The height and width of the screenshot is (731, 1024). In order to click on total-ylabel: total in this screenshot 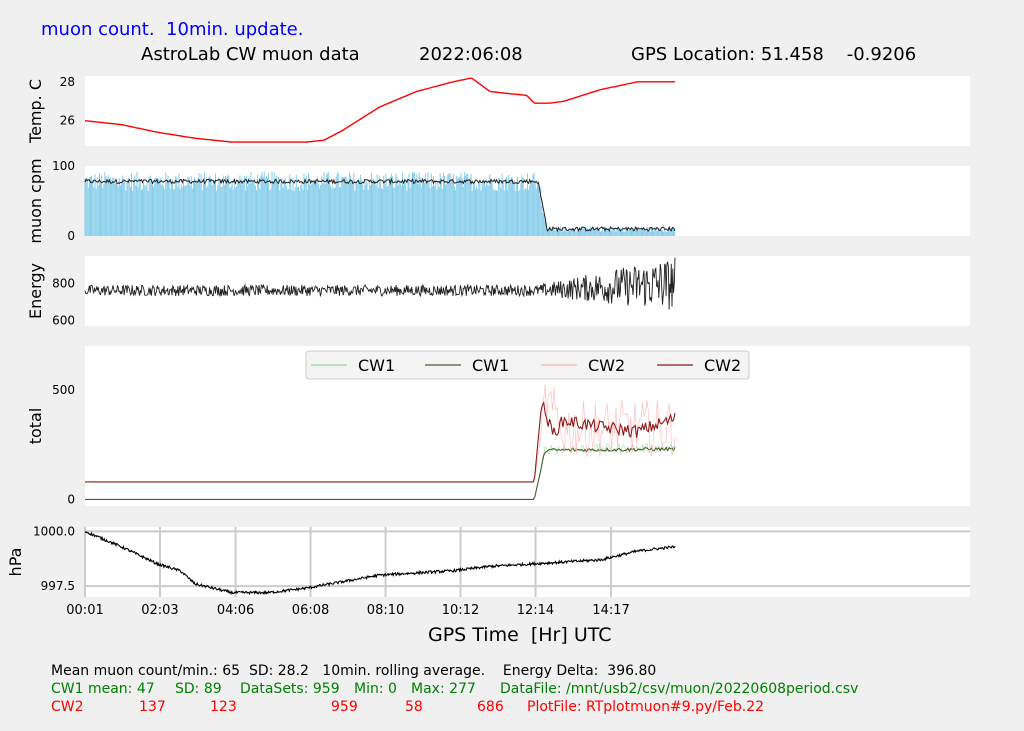, I will do `click(35, 426)`.